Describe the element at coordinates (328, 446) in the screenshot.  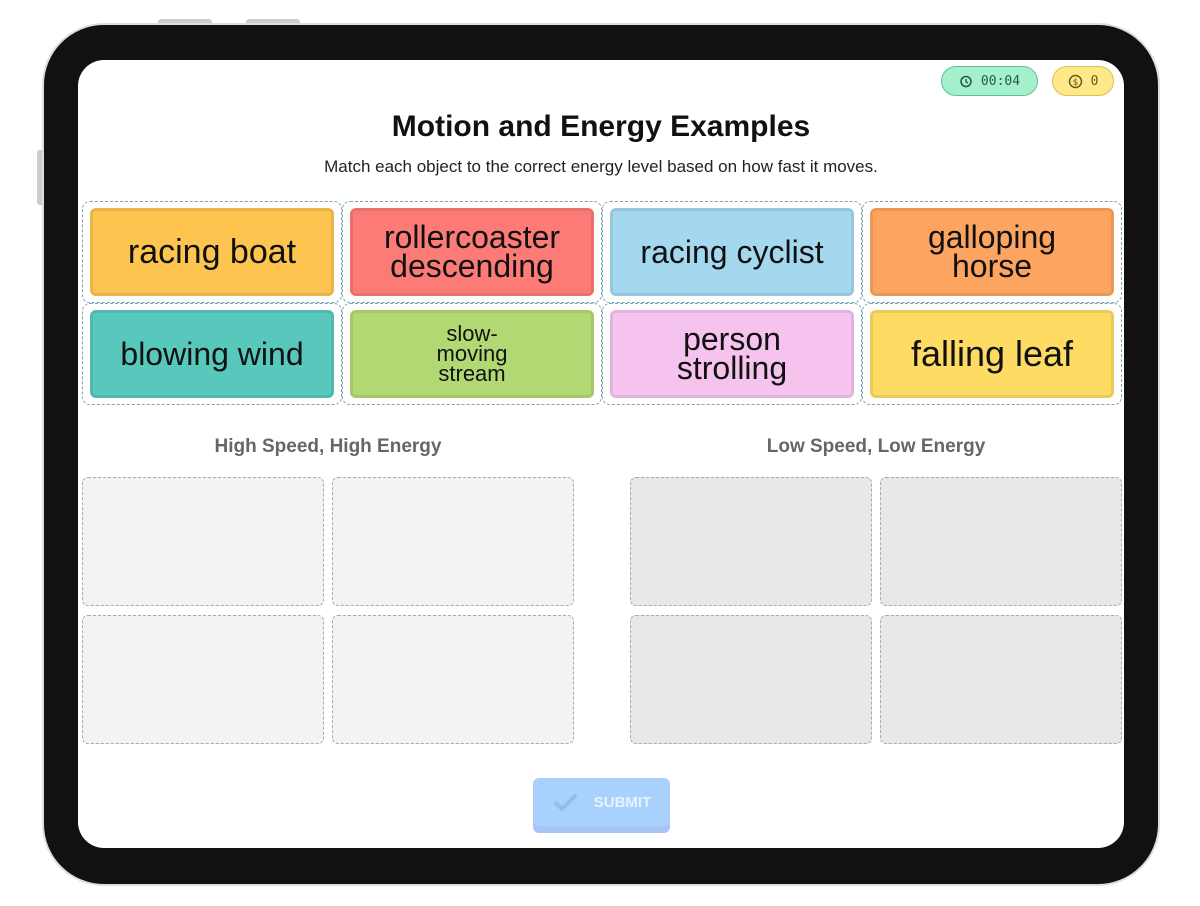
I see `category-title-high: High Speed, High Energy` at that location.